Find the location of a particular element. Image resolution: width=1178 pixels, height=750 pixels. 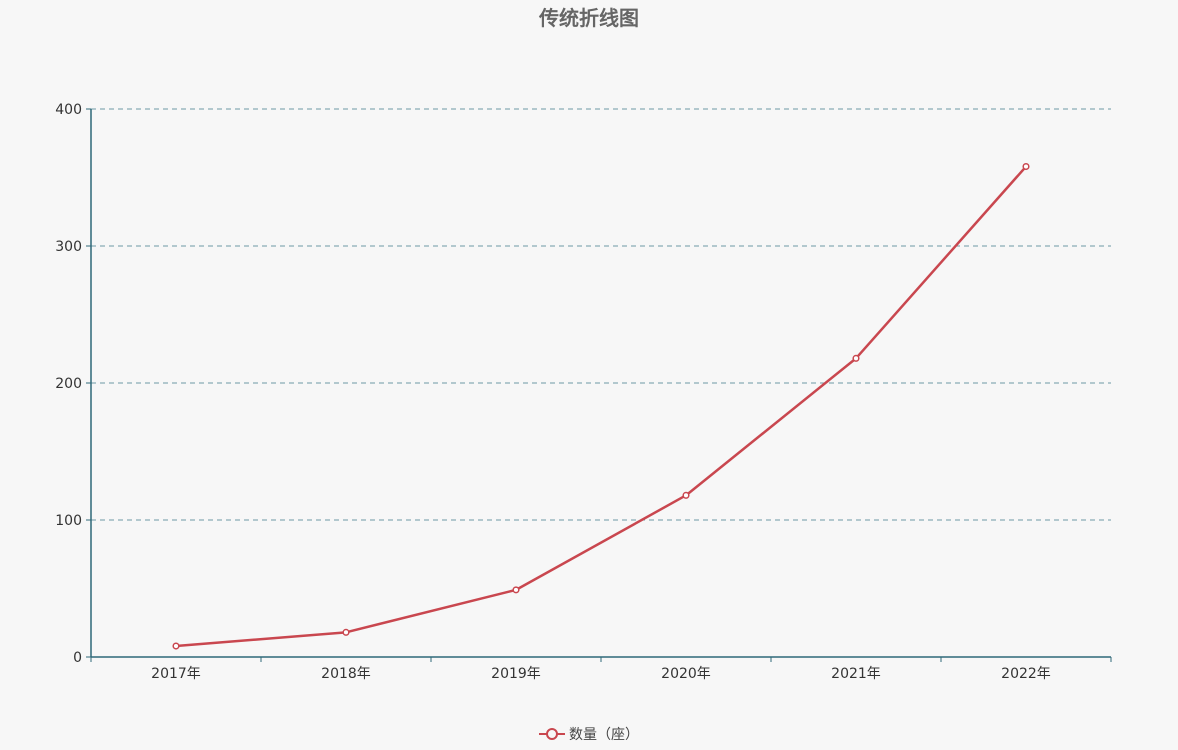

y-tick-label: 100 is located at coordinates (68, 521).